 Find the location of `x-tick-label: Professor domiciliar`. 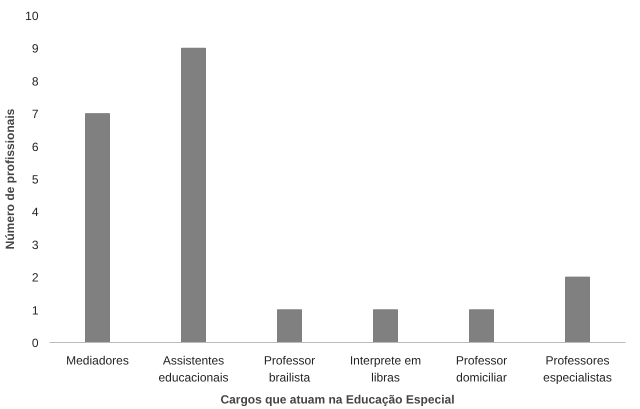

x-tick-label: Professor domiciliar is located at coordinates (482, 369).